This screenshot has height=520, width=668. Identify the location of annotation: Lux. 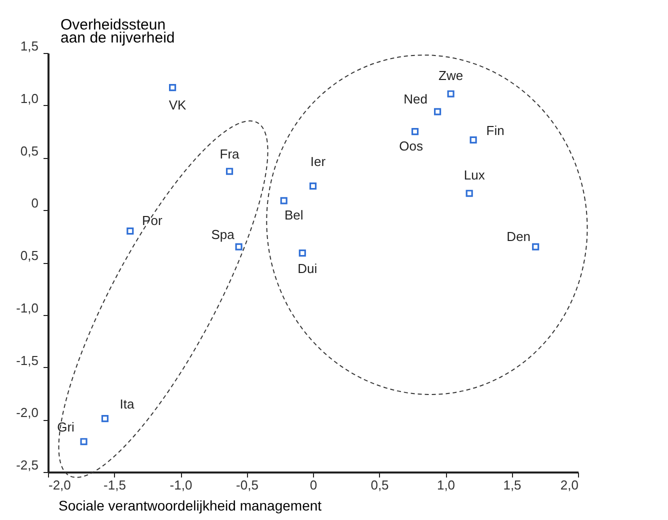
(475, 174).